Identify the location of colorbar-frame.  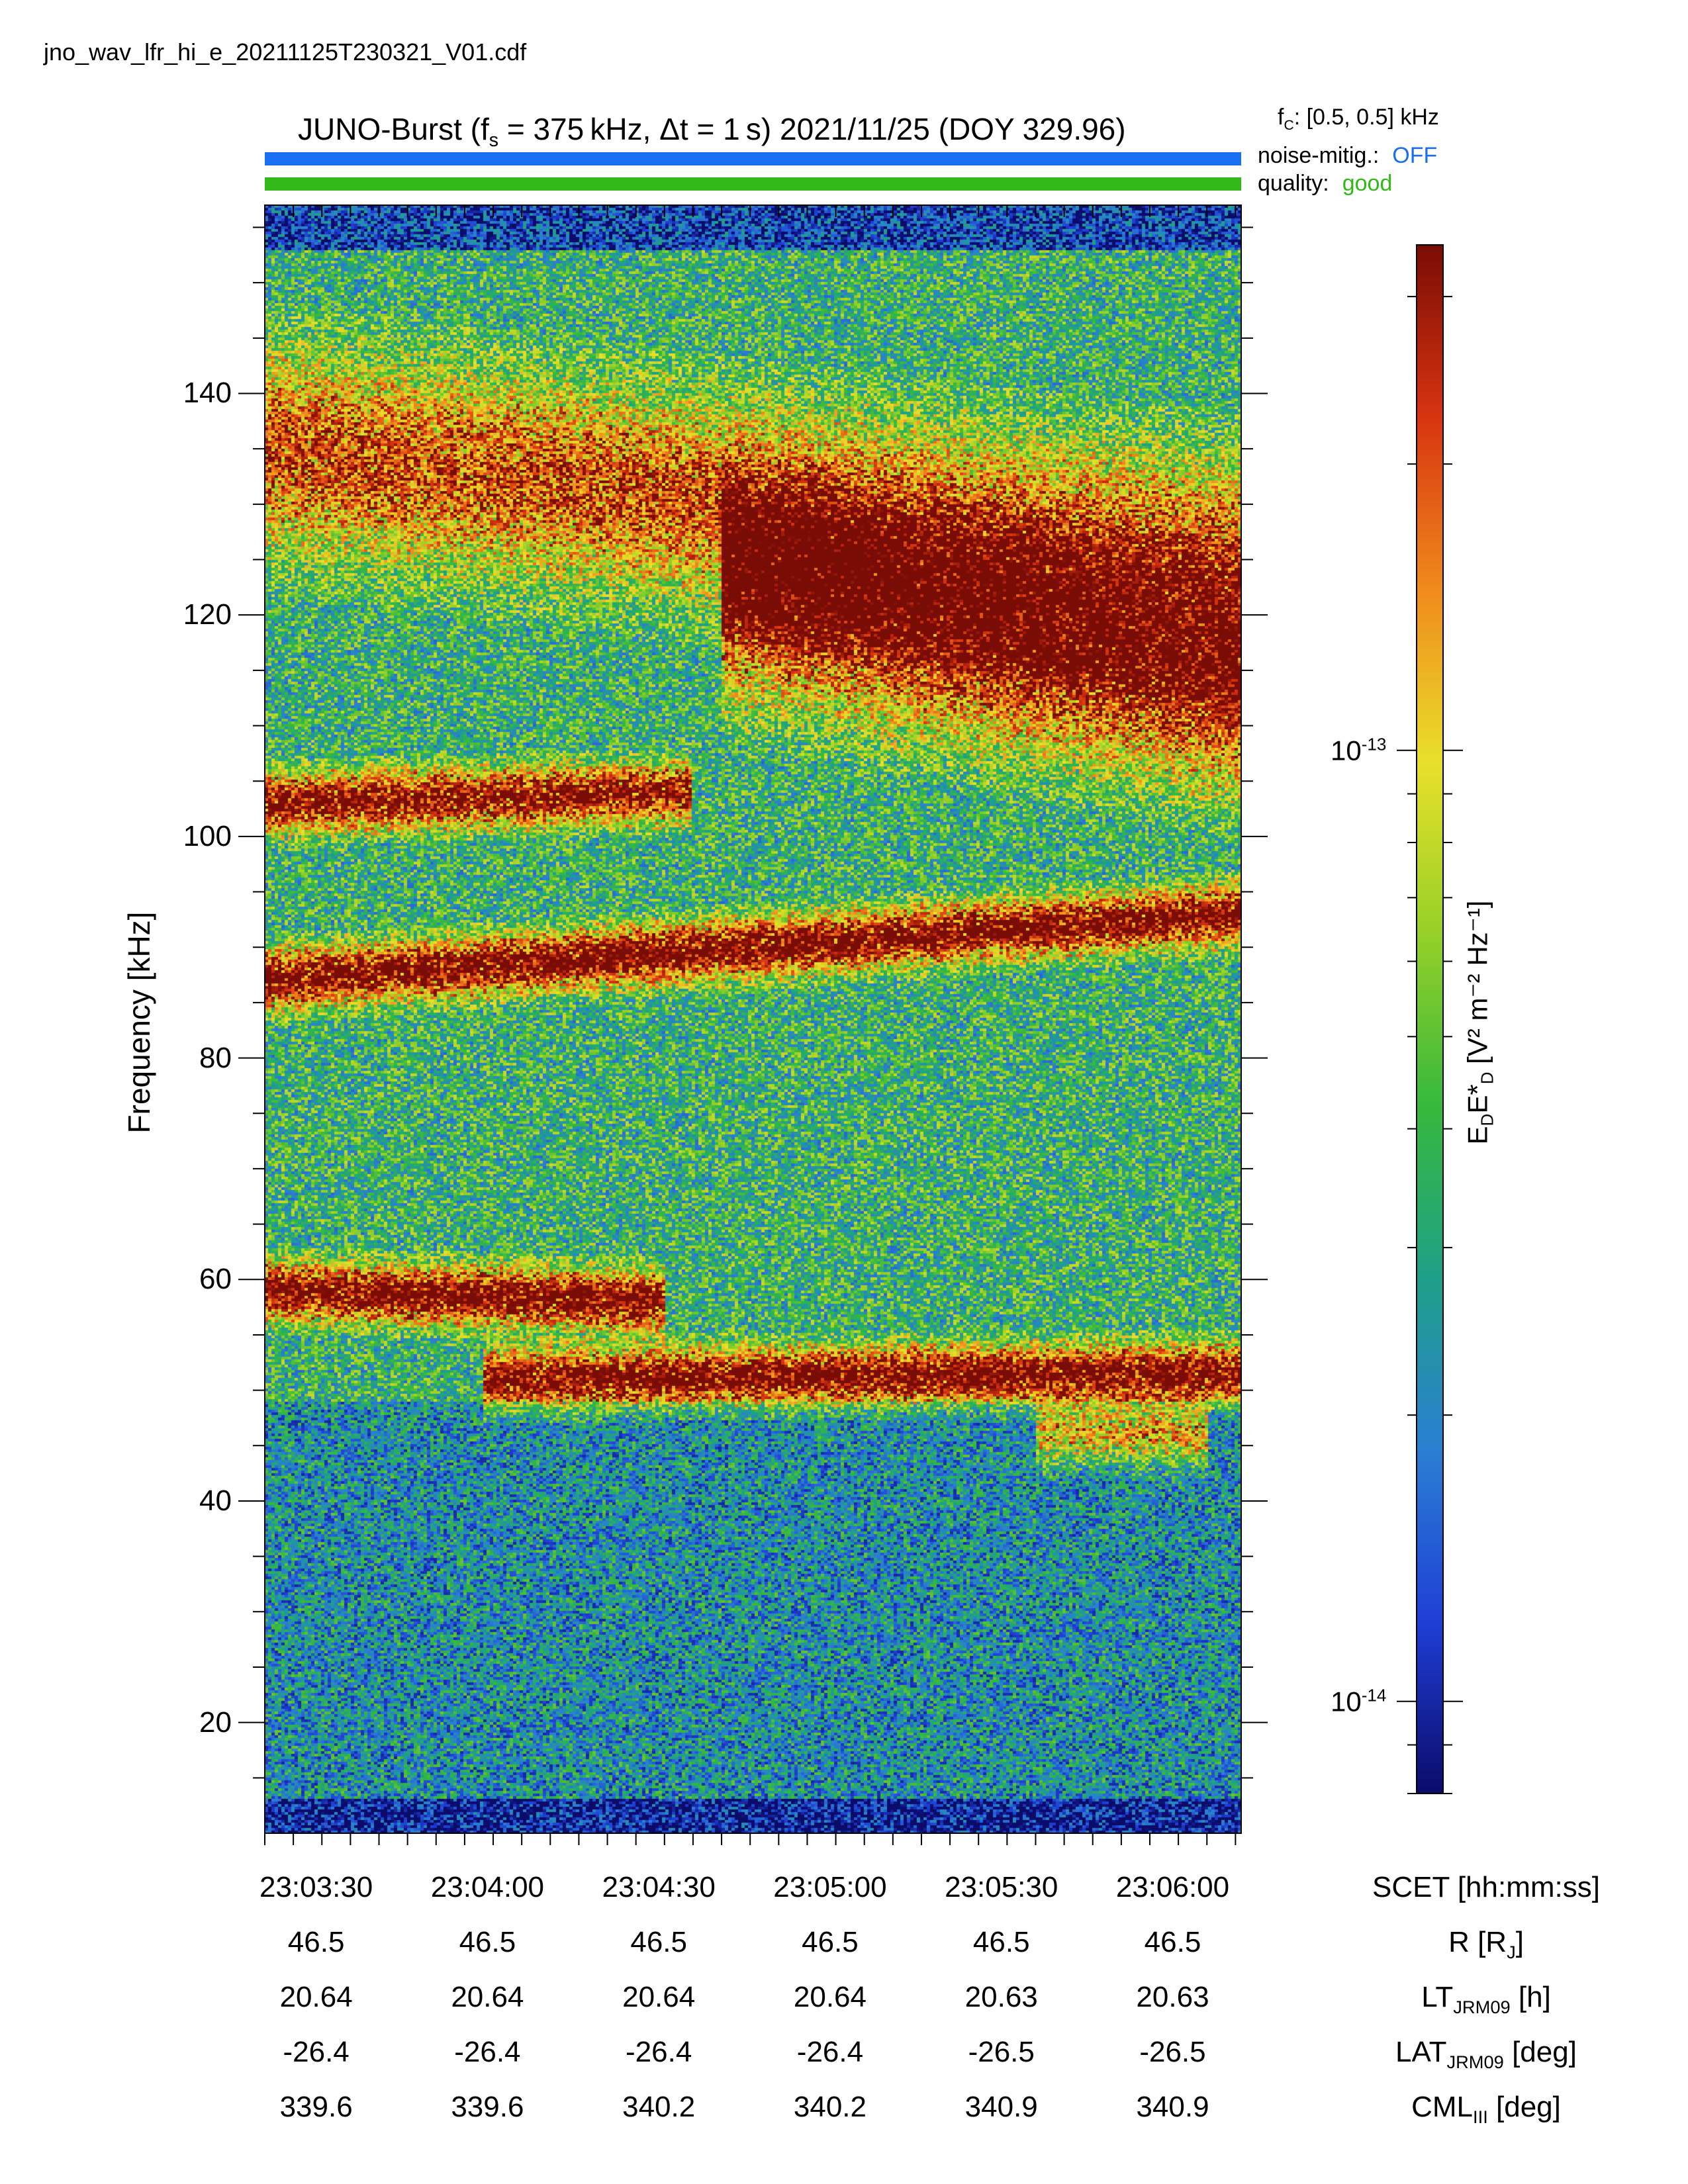
(1430, 1019).